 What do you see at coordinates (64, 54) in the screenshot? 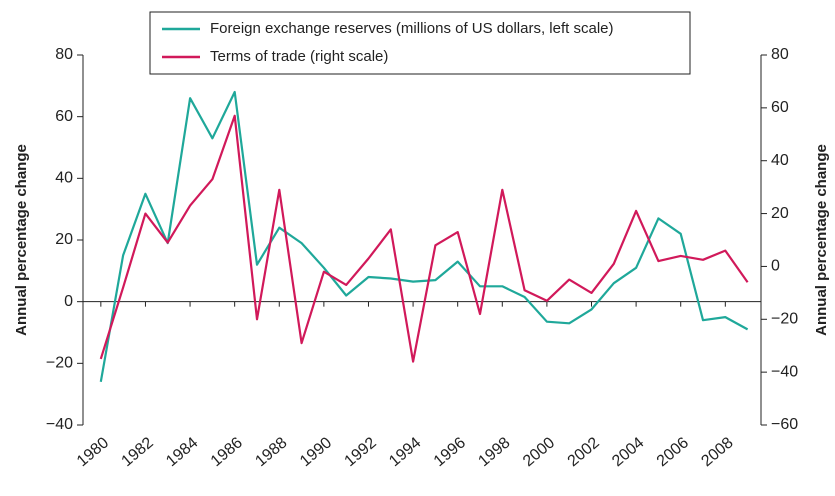
I see `y-tick-label: 80` at bounding box center [64, 54].